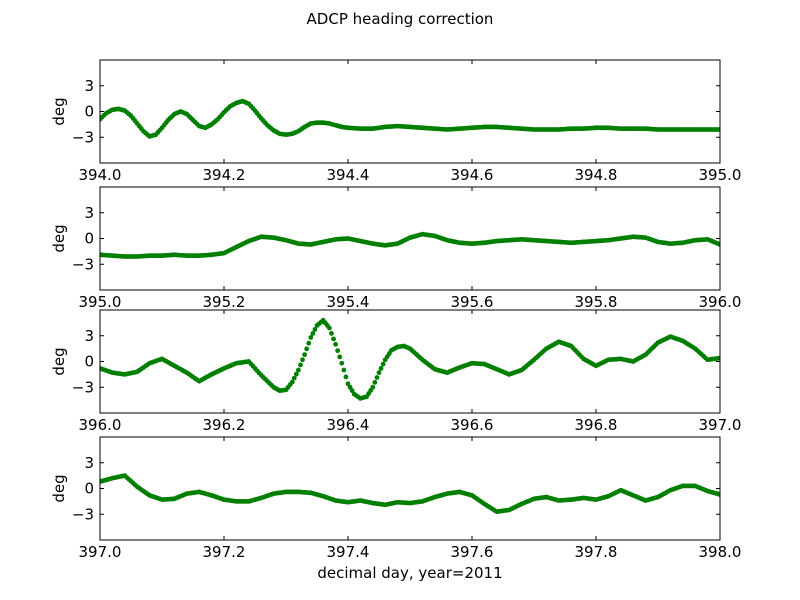 This screenshot has width=800, height=600. I want to click on x-tick-label: 394.6, so click(472, 175).